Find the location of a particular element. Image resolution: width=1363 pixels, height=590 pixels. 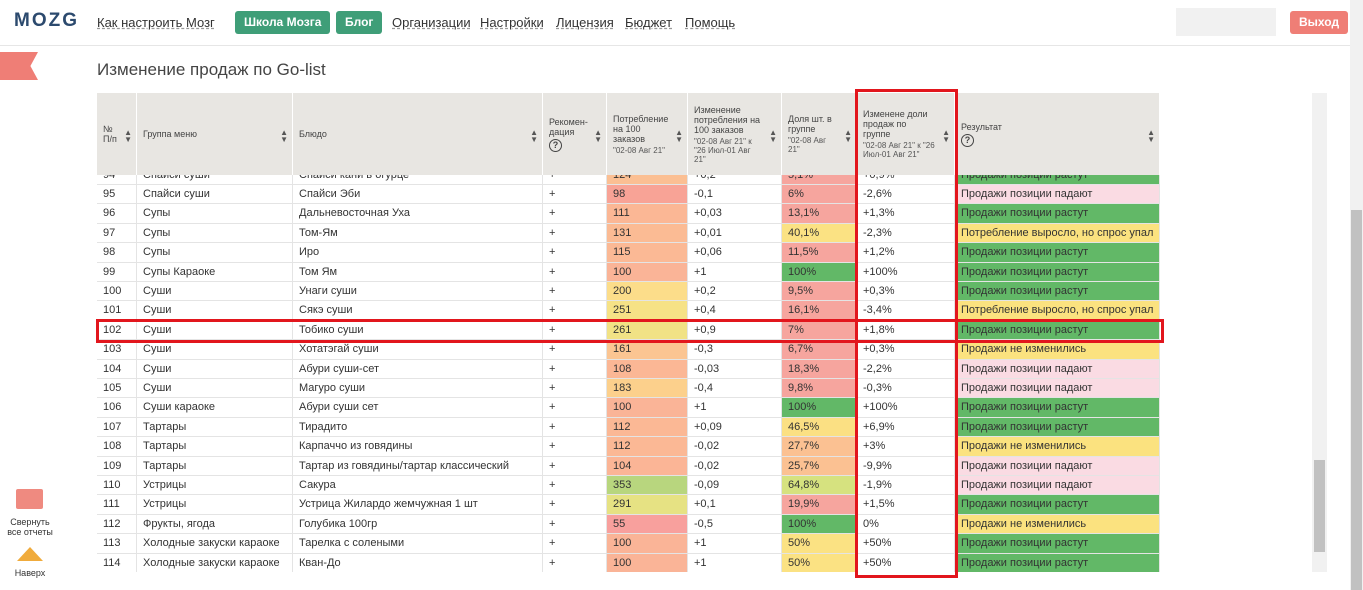

table-cell: +0,1 is located at coordinates (735, 505).